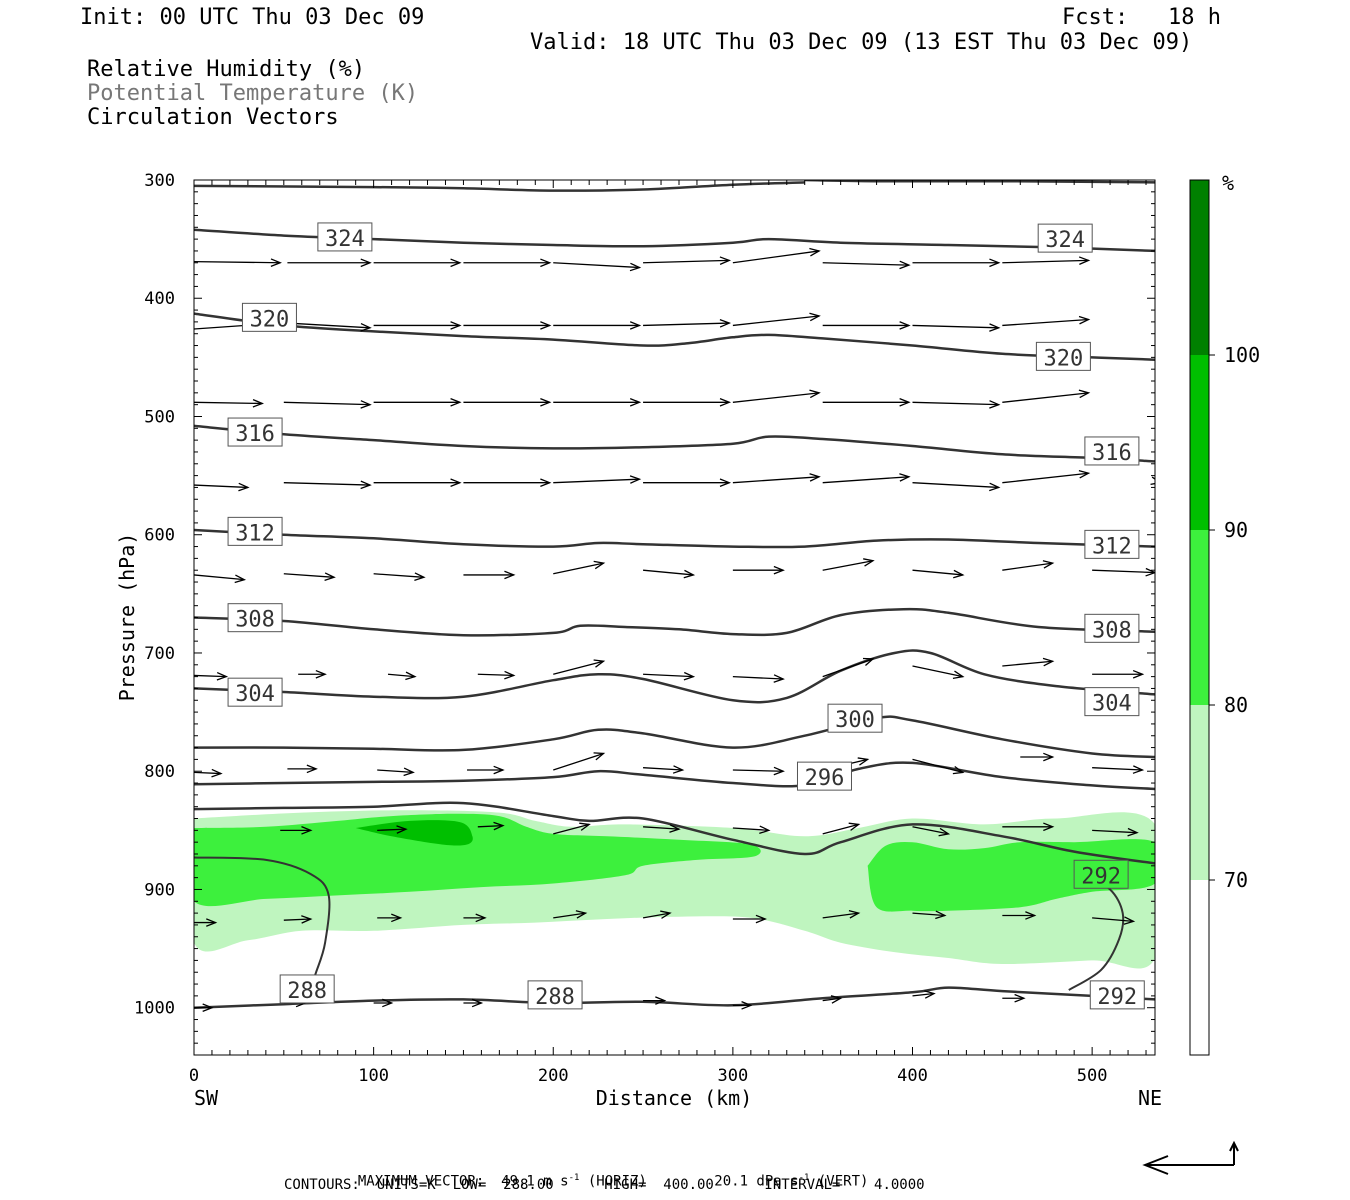 Image resolution: width=1350 pixels, height=1200 pixels. I want to click on x-tick-label: 0, so click(194, 1076).